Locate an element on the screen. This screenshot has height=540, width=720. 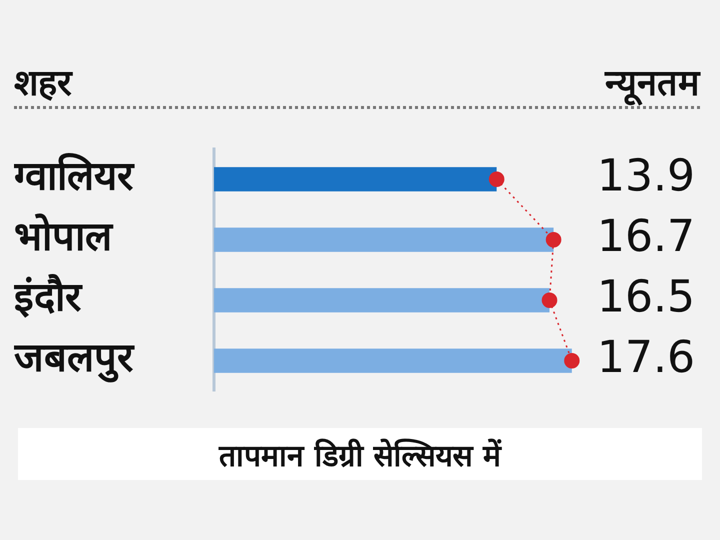
data-label: 16.5 is located at coordinates (646, 297).